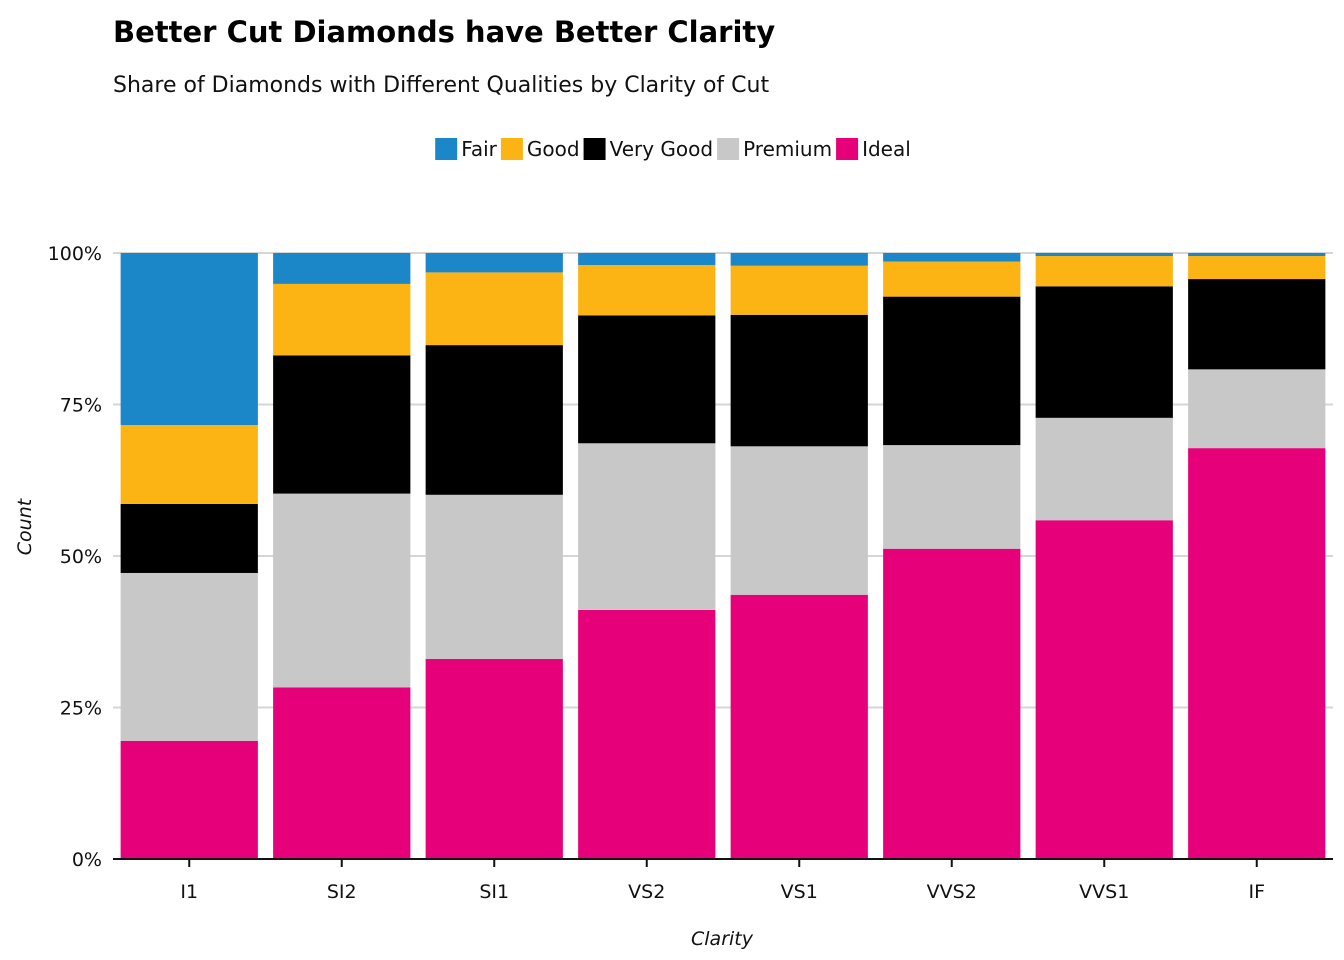  I want to click on bar-very-good-if, so click(1257, 324).